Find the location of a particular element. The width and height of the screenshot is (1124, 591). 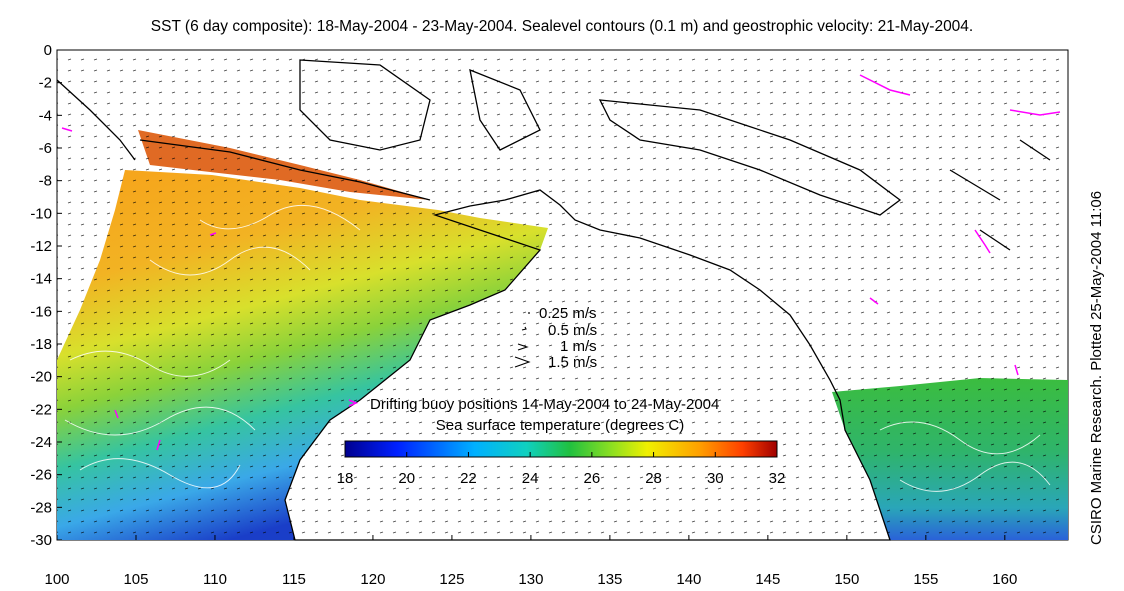

y-tick-label: -22 is located at coordinates (41, 409).